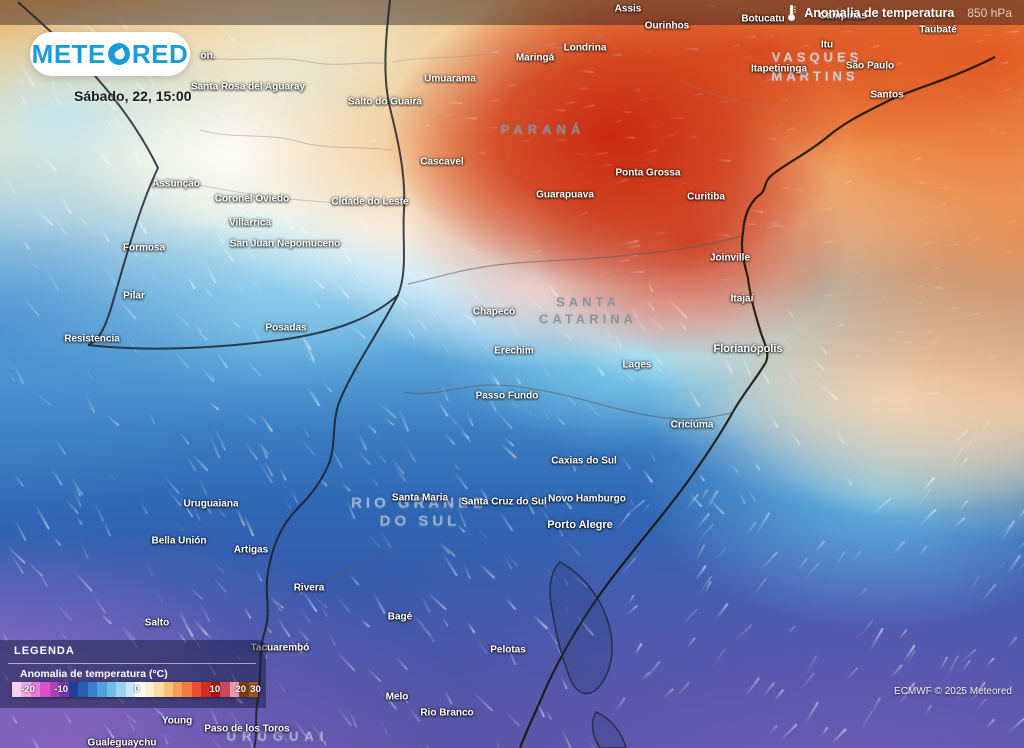 The height and width of the screenshot is (748, 1024). Describe the element at coordinates (587, 499) in the screenshot. I see `city-label: Novo Hamburgo` at that location.